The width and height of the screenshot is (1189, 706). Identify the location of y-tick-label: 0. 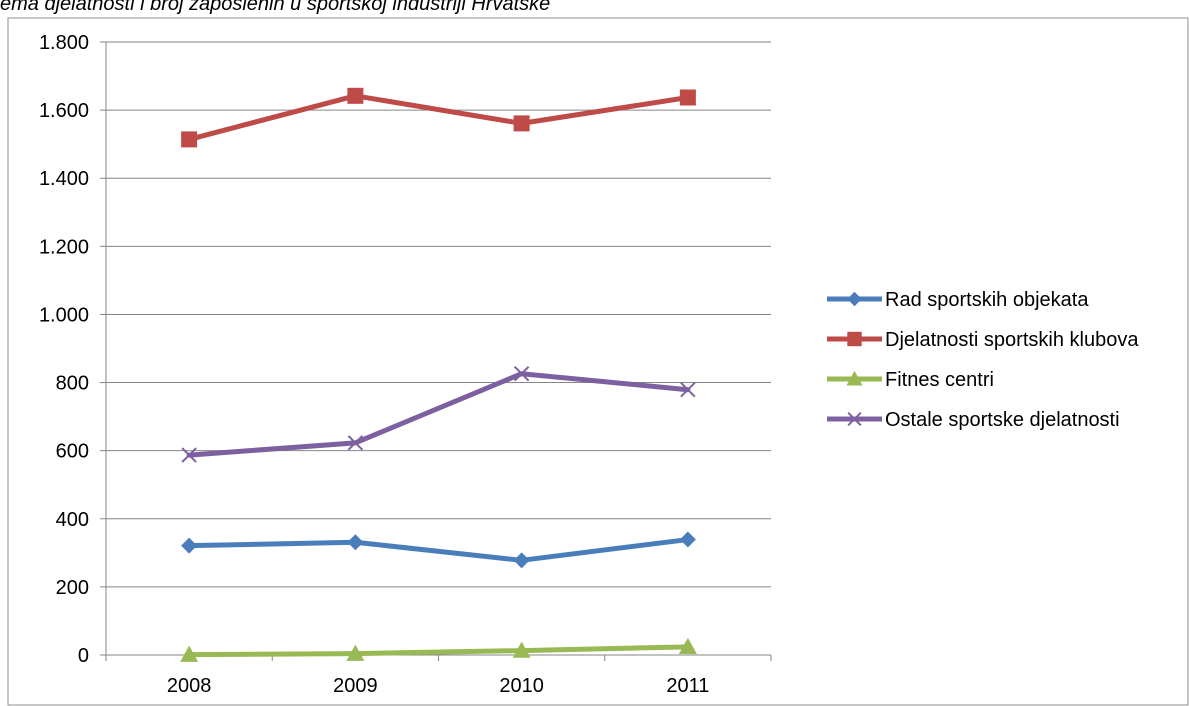
(83, 656).